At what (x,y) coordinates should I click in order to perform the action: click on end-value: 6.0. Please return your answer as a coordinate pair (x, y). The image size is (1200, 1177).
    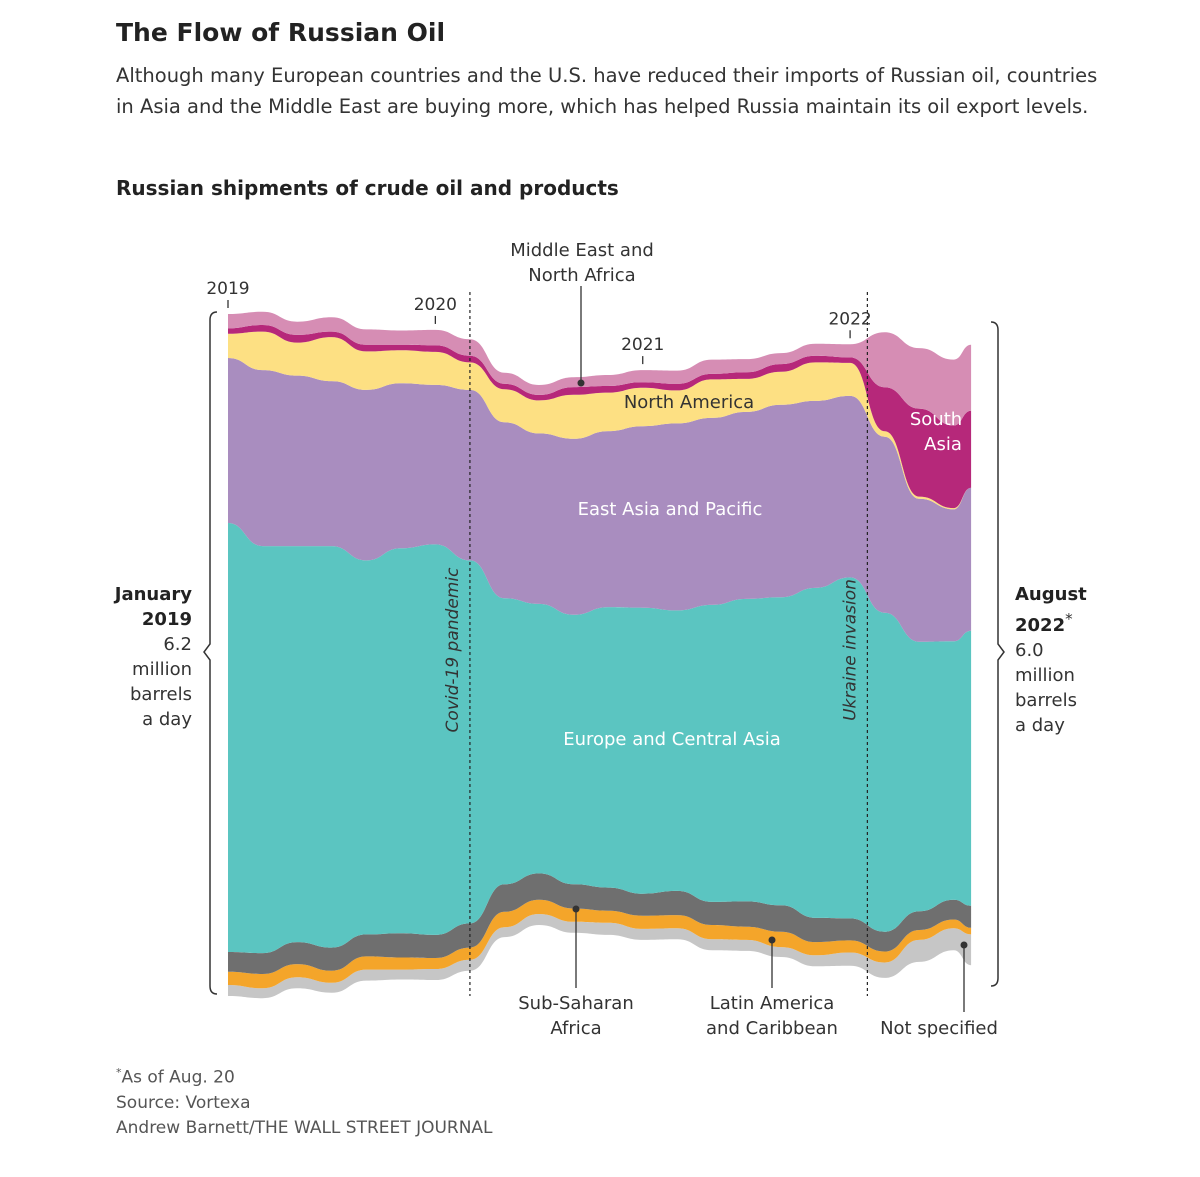
    Looking at the image, I should click on (1029, 650).